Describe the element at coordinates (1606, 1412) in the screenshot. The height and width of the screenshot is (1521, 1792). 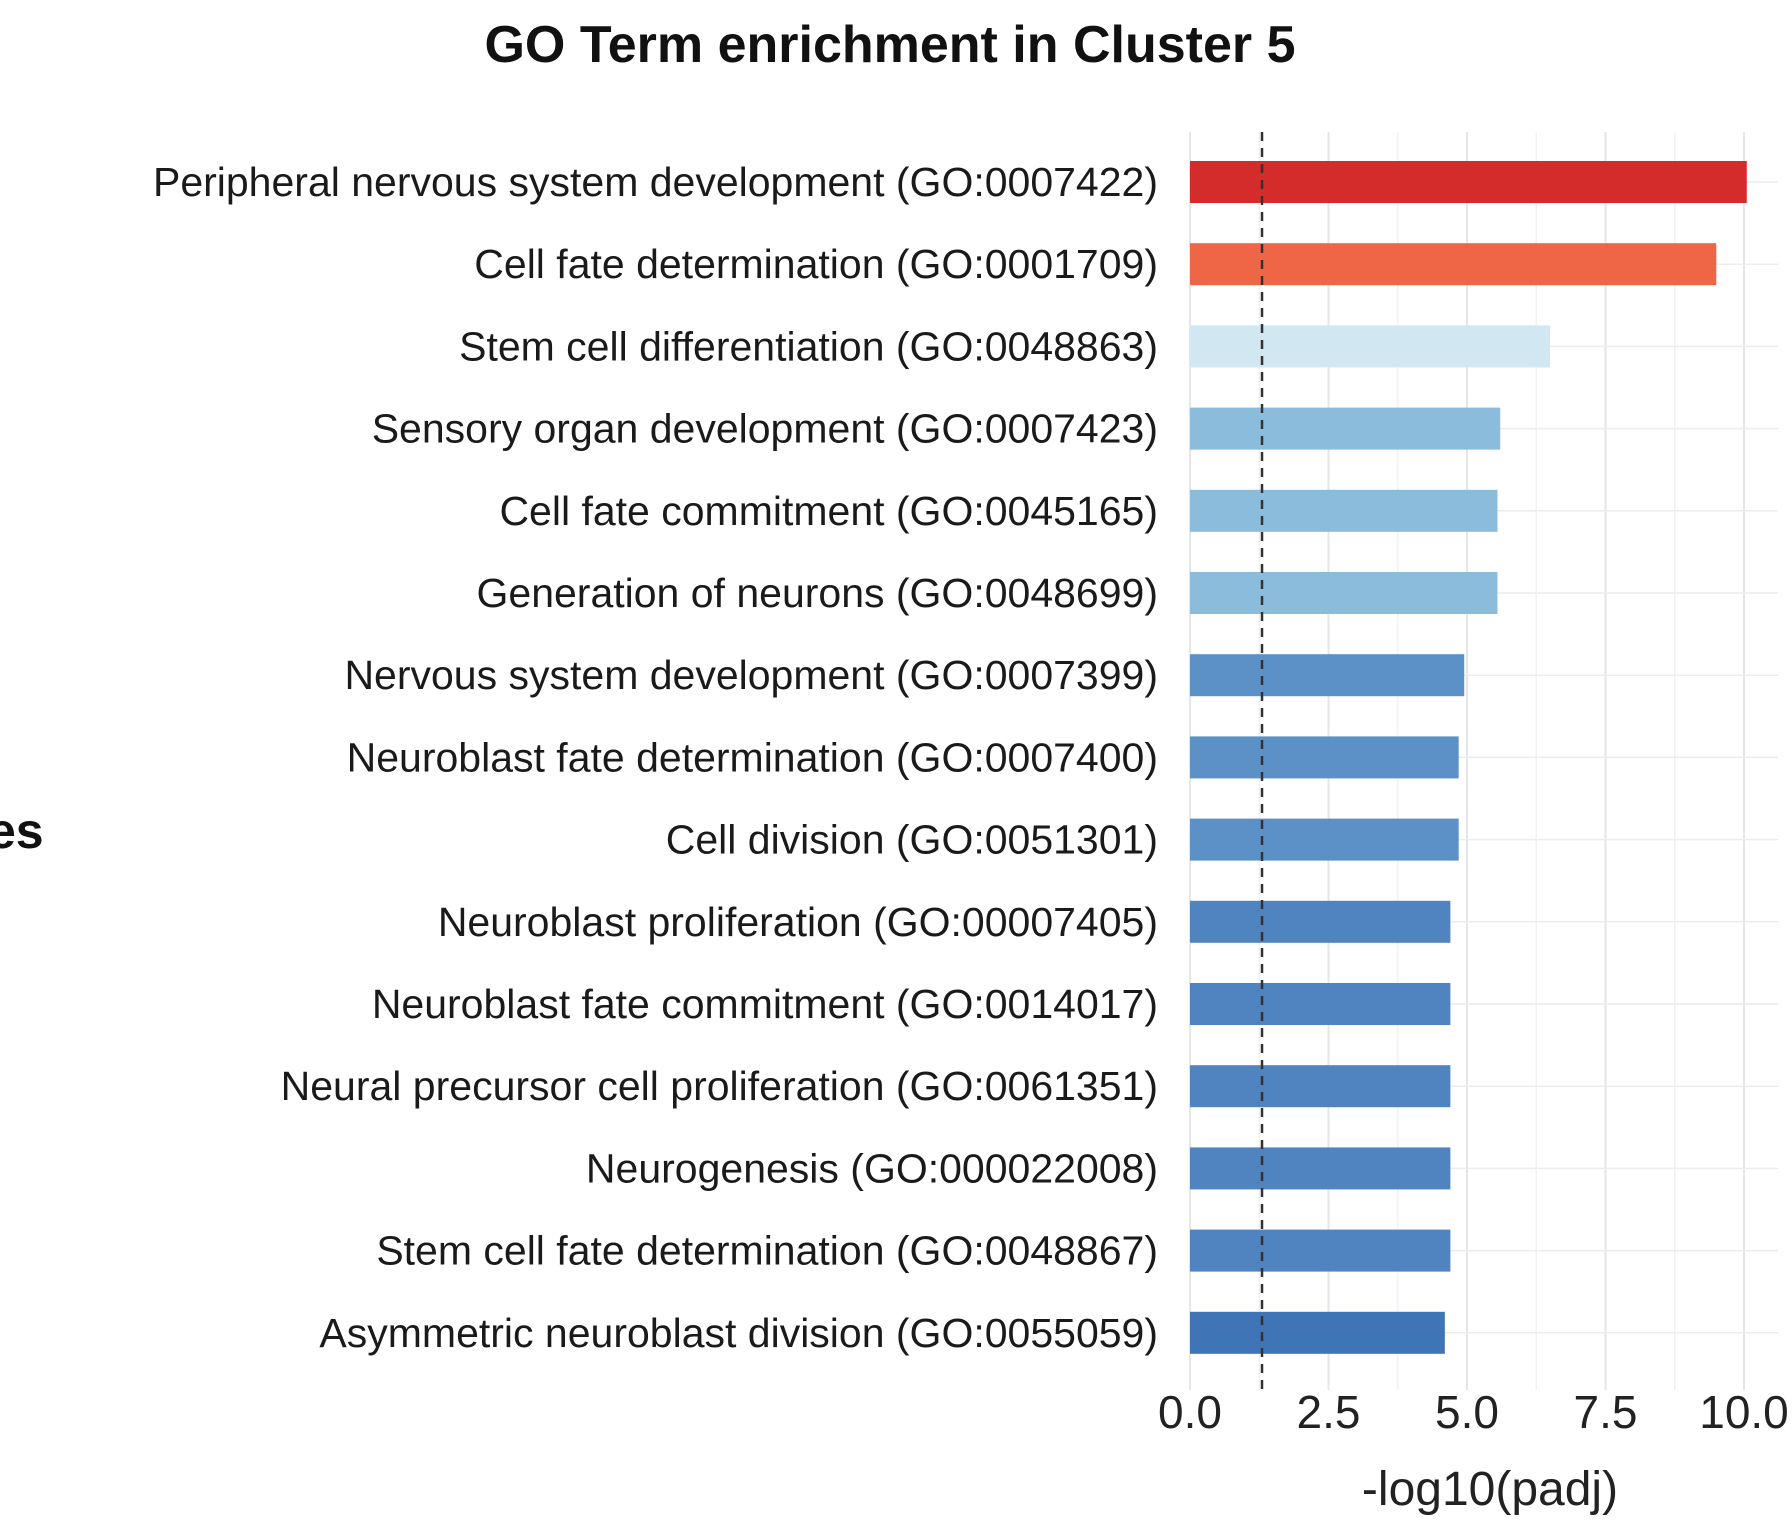
I see `x-tick-label-3: 7.5` at that location.